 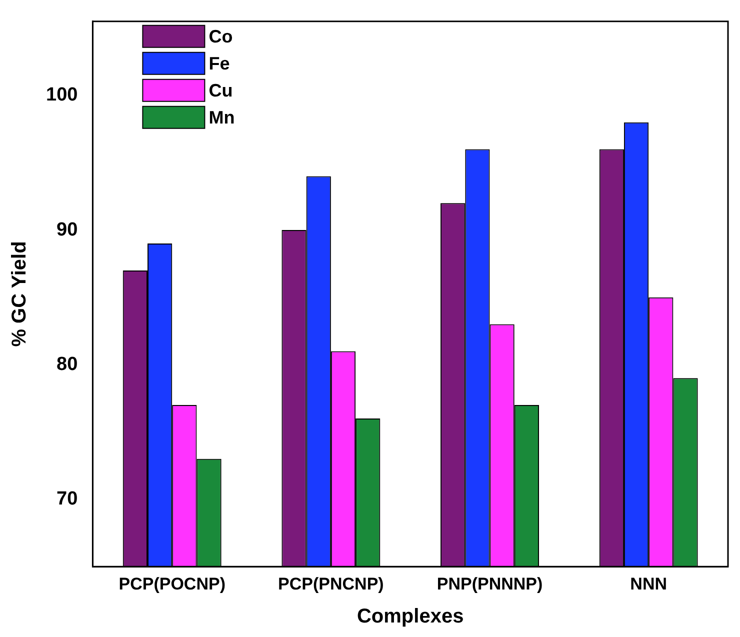 I want to click on x-tick-label: PCP(PNCNP), so click(x=331, y=584).